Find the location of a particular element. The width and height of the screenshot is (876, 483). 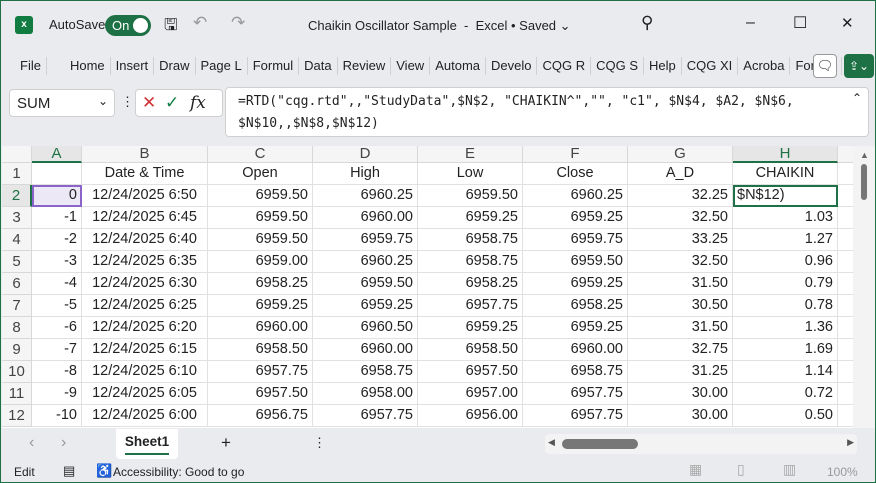

select-all-corner is located at coordinates (17, 154).